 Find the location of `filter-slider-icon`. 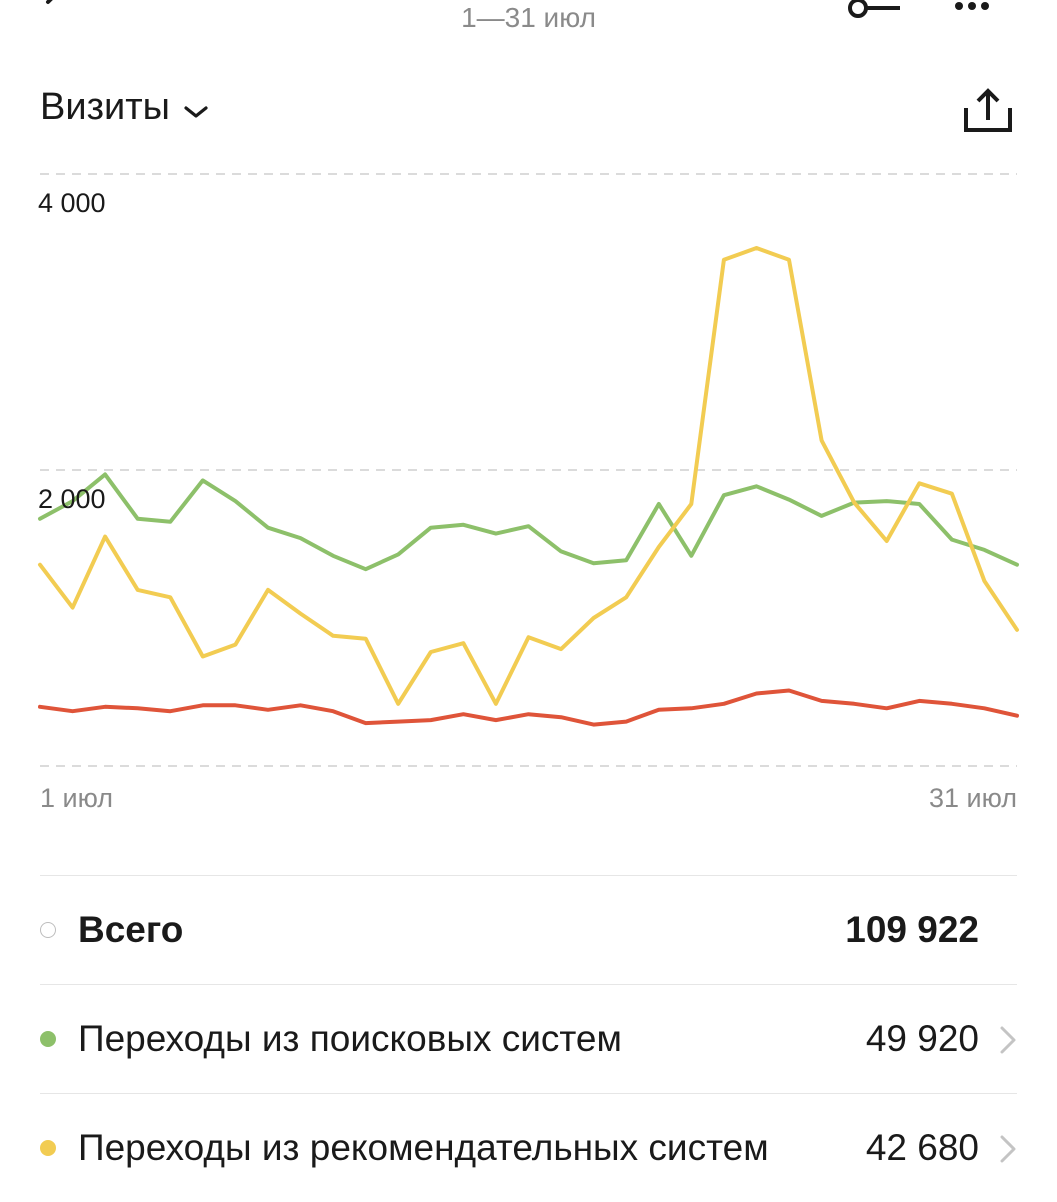

filter-slider-icon is located at coordinates (873, 9).